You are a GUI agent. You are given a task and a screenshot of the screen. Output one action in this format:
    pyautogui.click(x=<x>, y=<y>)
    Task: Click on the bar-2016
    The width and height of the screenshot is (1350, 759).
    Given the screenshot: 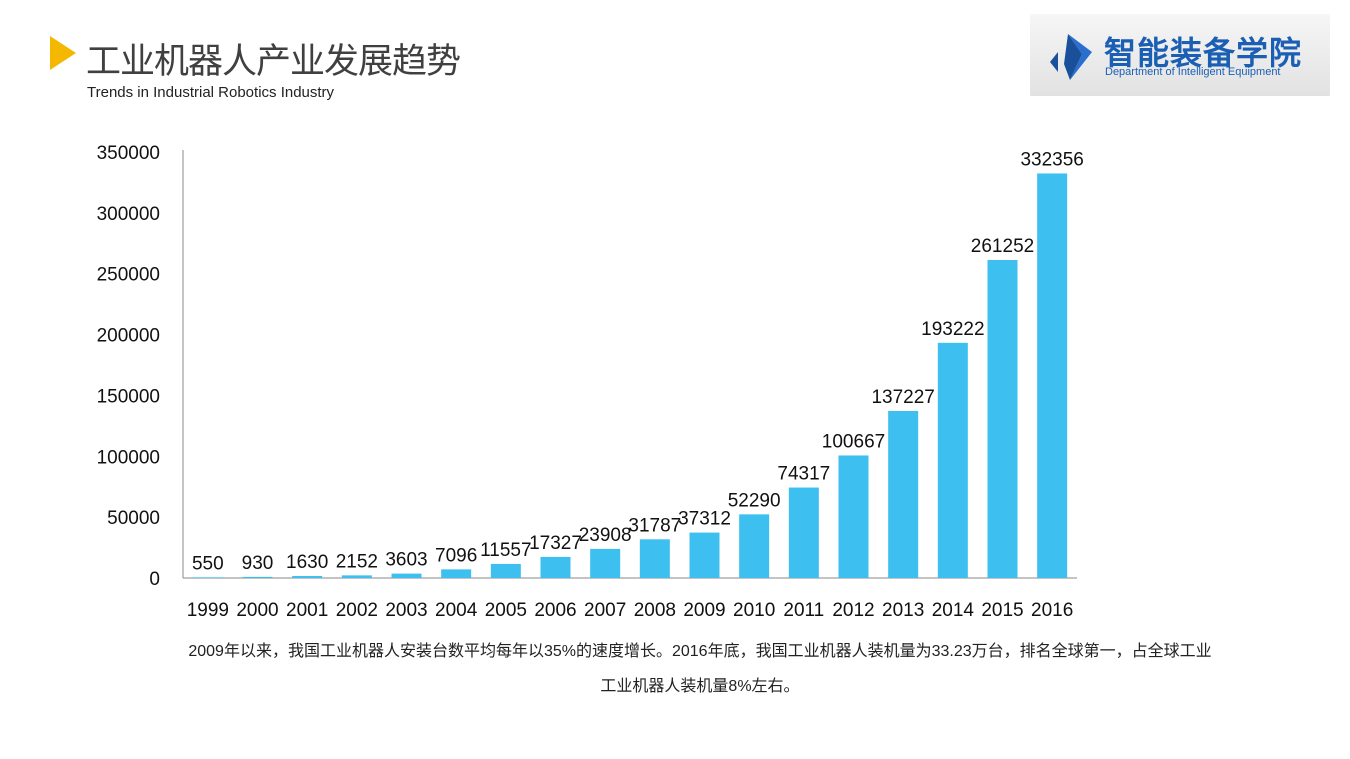 What is the action you would take?
    pyautogui.click(x=1052, y=375)
    